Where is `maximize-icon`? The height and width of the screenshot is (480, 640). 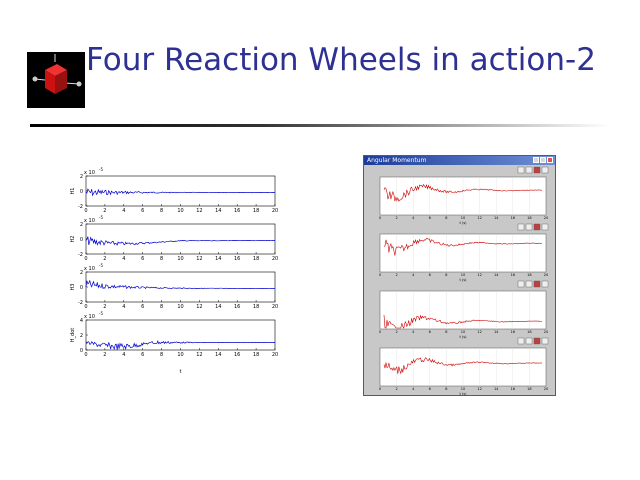
maximize-icon is located at coordinates (543, 160).